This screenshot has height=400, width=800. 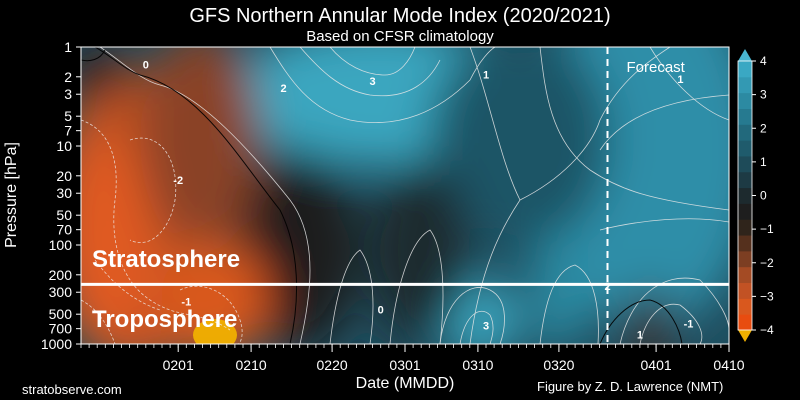 I want to click on y-tick-label: 1000, so click(x=56, y=344).